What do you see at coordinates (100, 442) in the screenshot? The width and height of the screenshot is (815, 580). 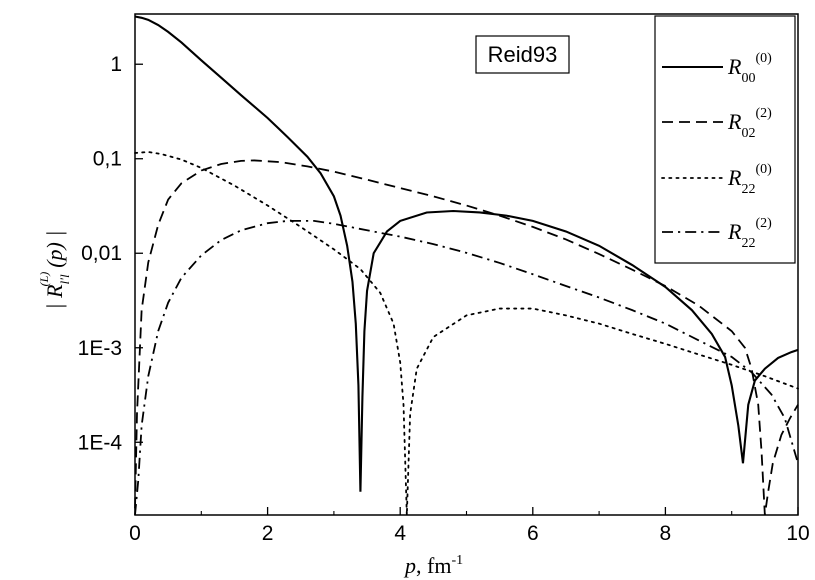 I see `y-tick-label: 1E-4` at bounding box center [100, 442].